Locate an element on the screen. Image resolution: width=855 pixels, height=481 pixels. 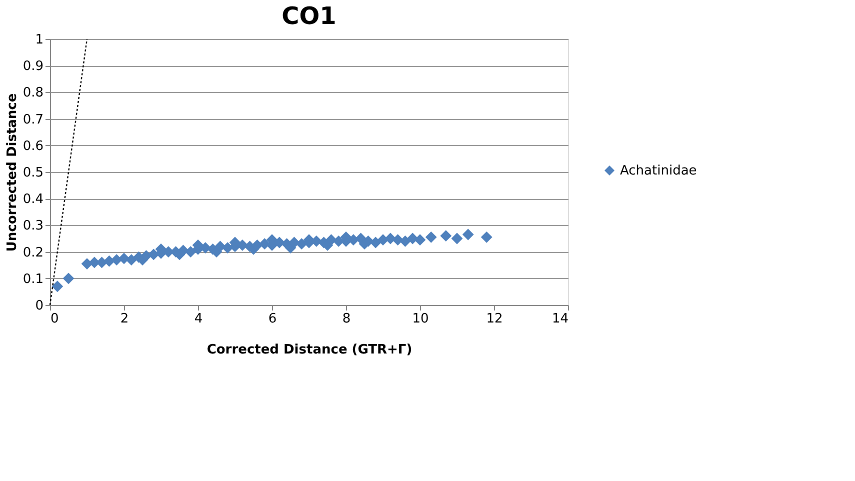
x-axis-title: Corrected Distance (GTR+Γ) is located at coordinates (309, 350).